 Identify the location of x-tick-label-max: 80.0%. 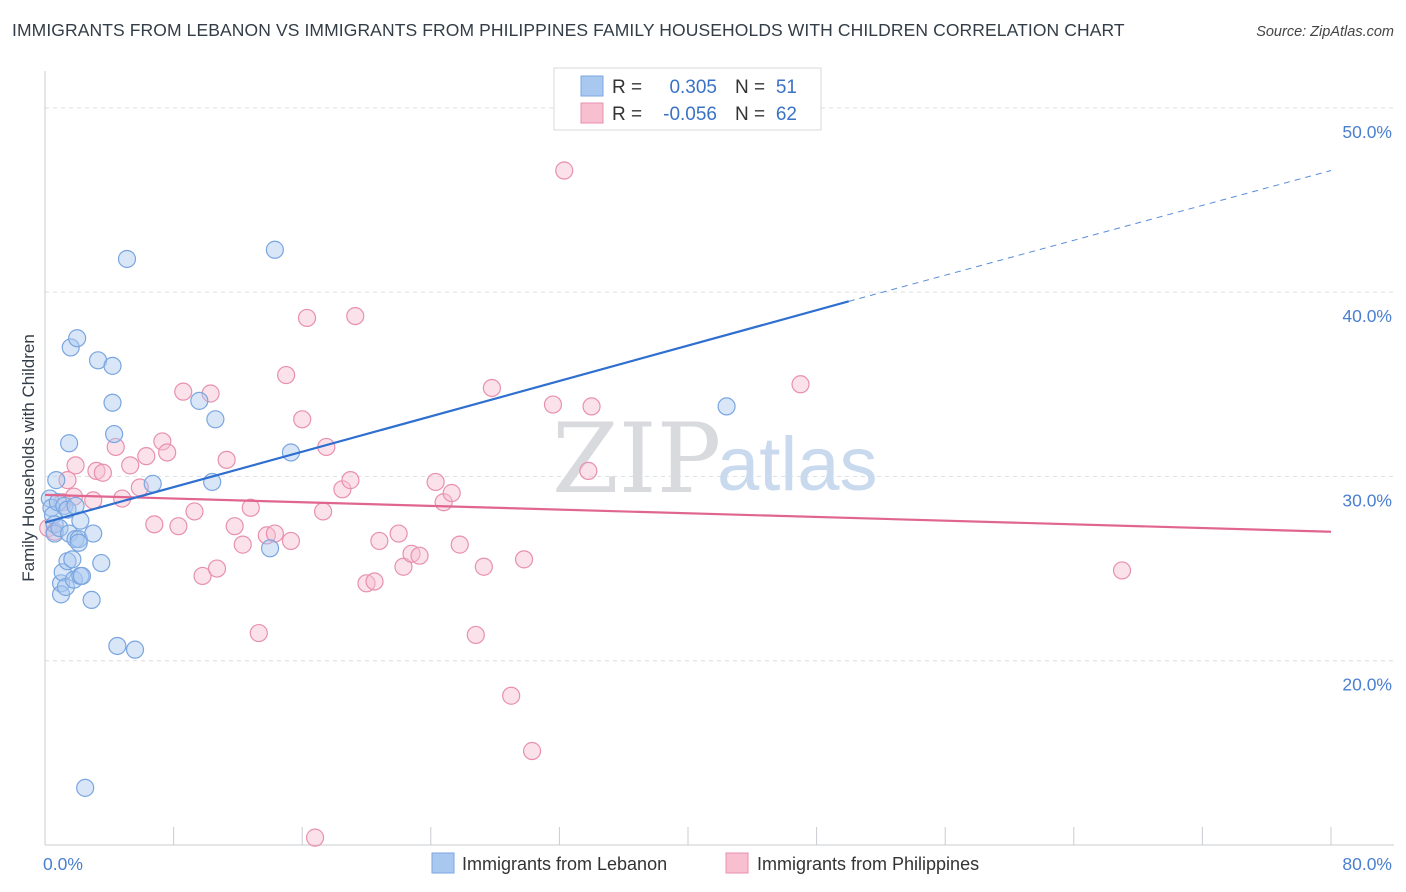
(1367, 864).